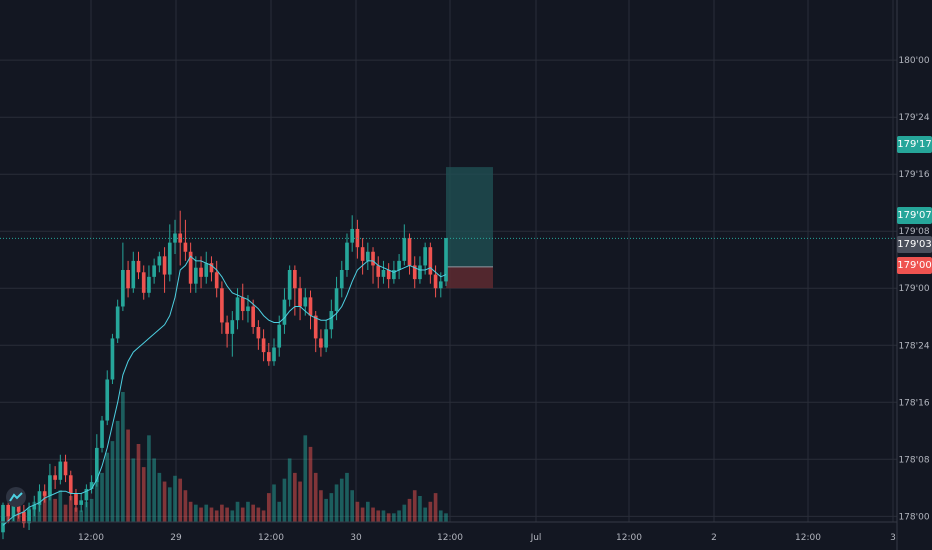 The height and width of the screenshot is (550, 932). What do you see at coordinates (16, 497) in the screenshot?
I see `tradingview-logo-icon` at bounding box center [16, 497].